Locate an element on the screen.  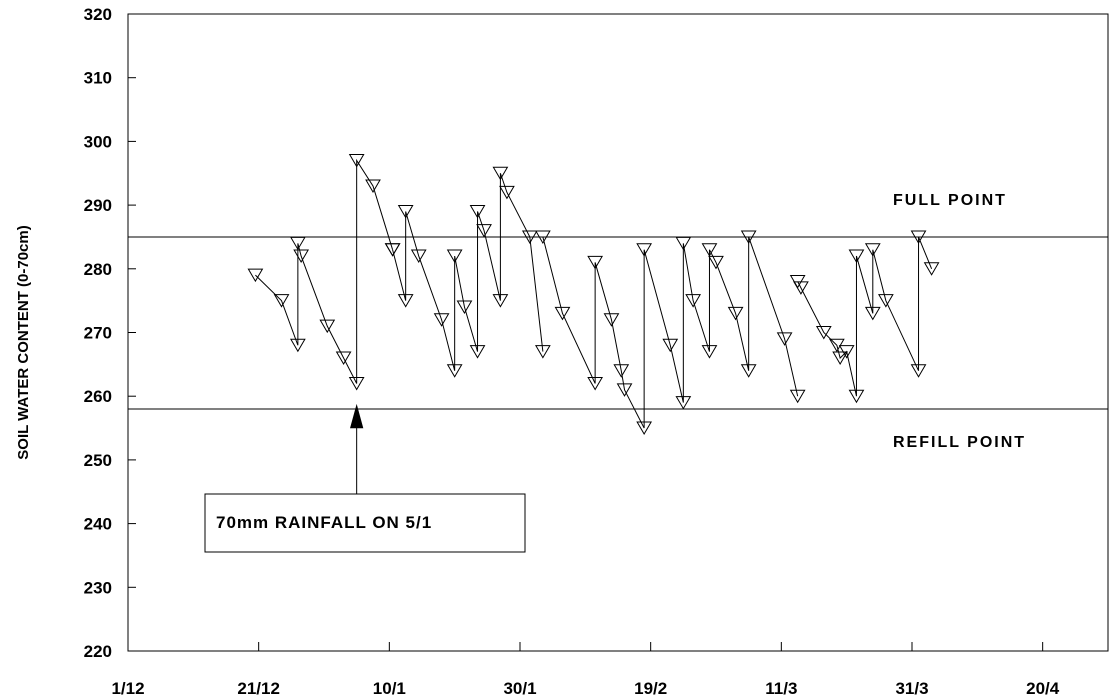
x-tick-label: 30/1 is located at coordinates (519, 688).